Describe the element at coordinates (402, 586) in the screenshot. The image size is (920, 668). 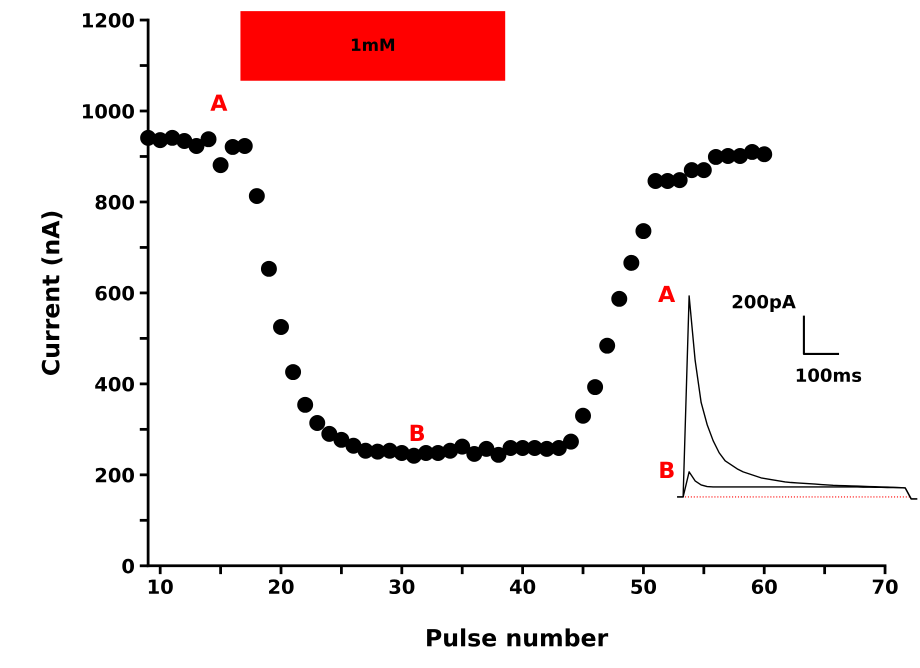
I see `x-tick-label: 30` at that location.